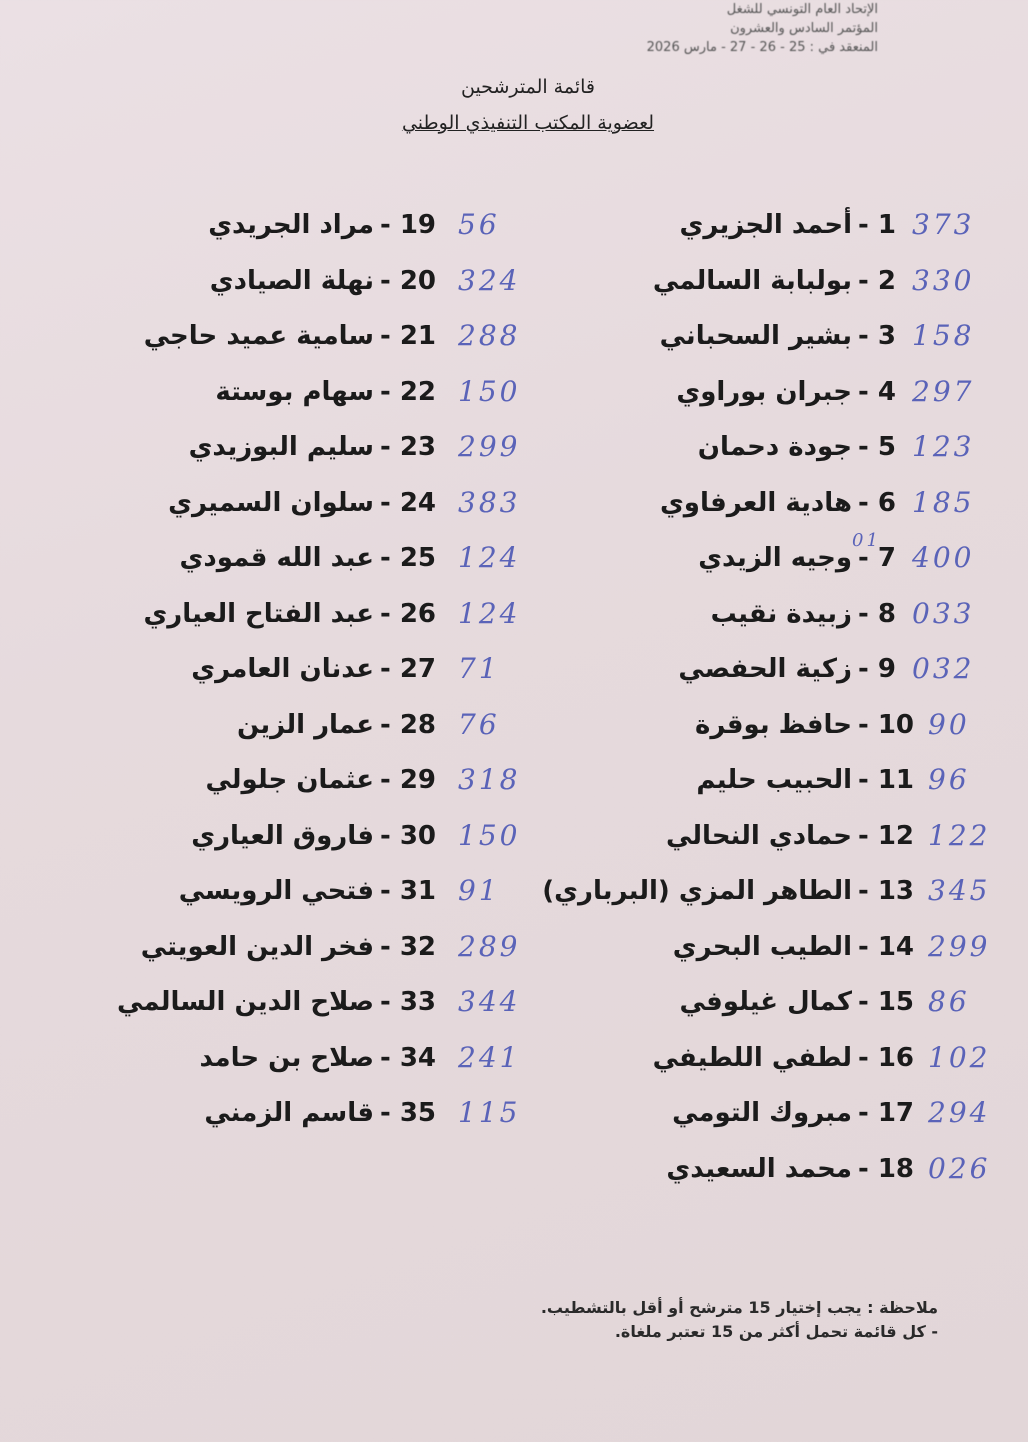 The height and width of the screenshot is (1442, 1028). I want to click on handwritten-vote-count: 324, so click(489, 280).